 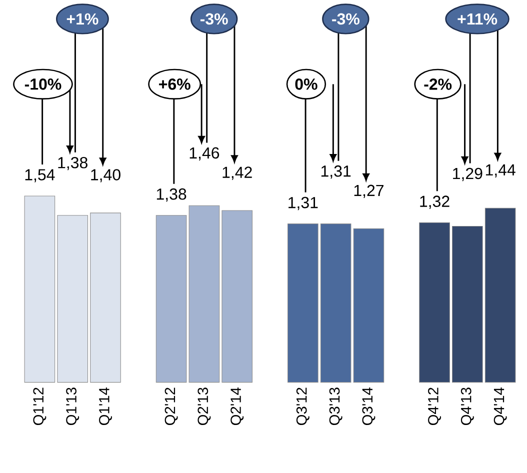 What do you see at coordinates (369, 191) in the screenshot?
I see `data-label: 1,27` at bounding box center [369, 191].